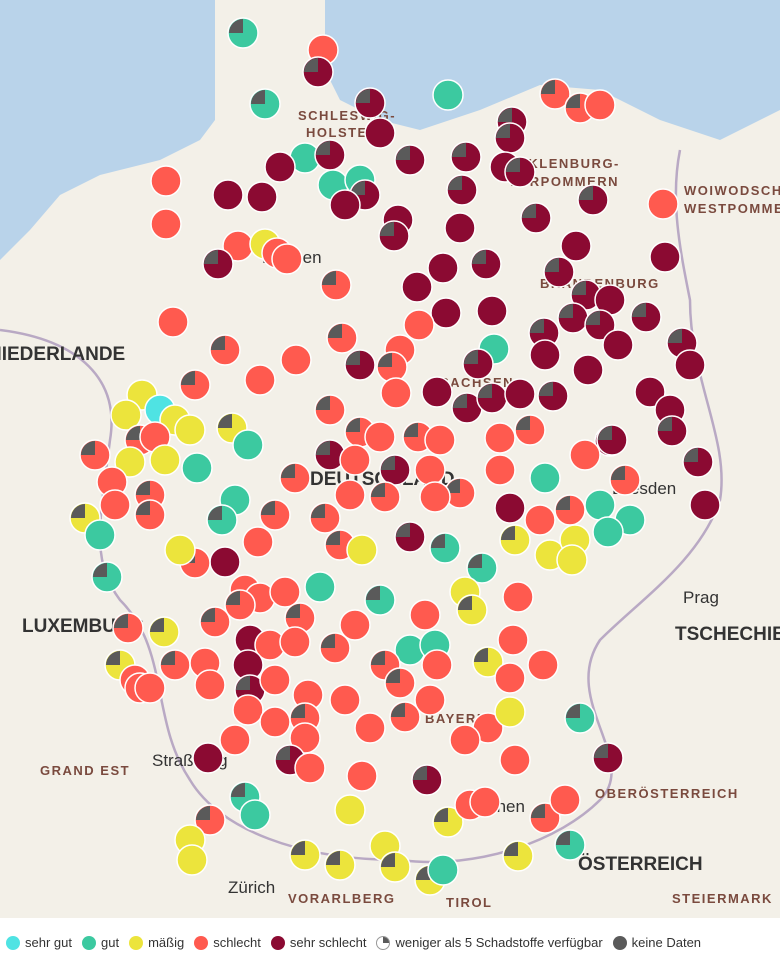 This screenshot has height=967, width=780. Describe the element at coordinates (656, 942) in the screenshot. I see `legend-item: keine Daten` at that location.